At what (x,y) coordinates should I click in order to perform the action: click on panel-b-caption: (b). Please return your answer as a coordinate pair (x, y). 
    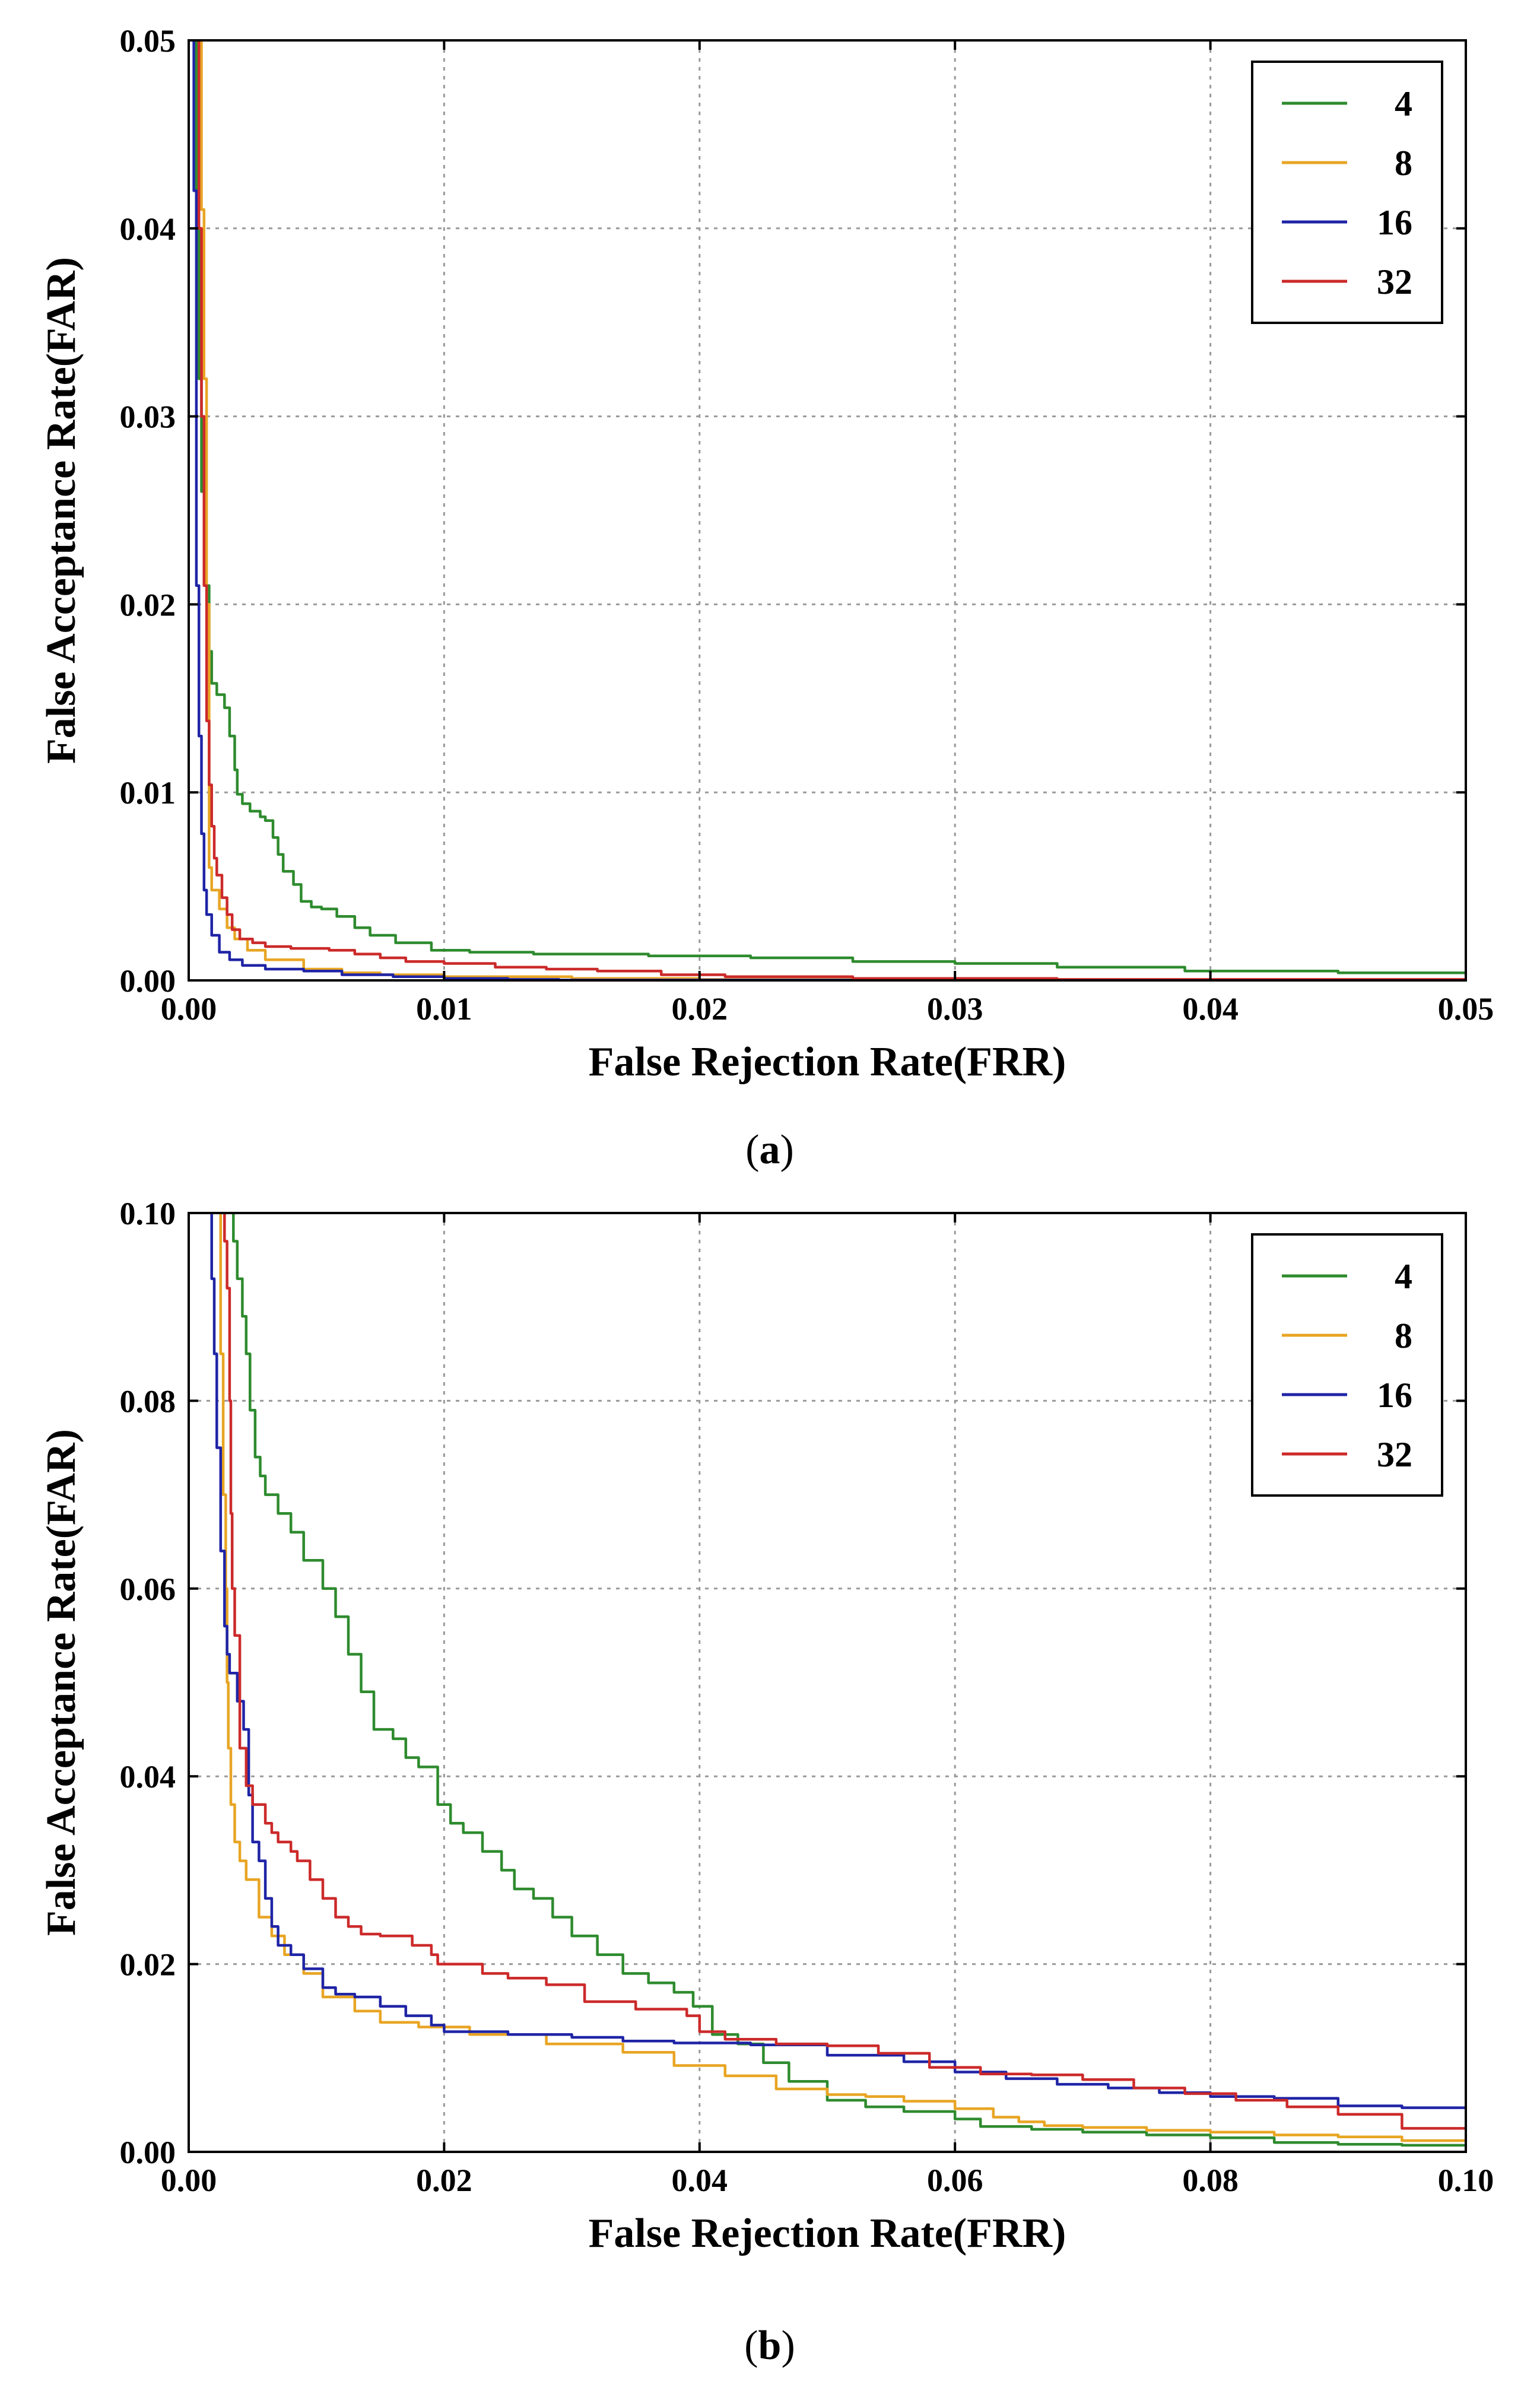
    Looking at the image, I should click on (769, 2345).